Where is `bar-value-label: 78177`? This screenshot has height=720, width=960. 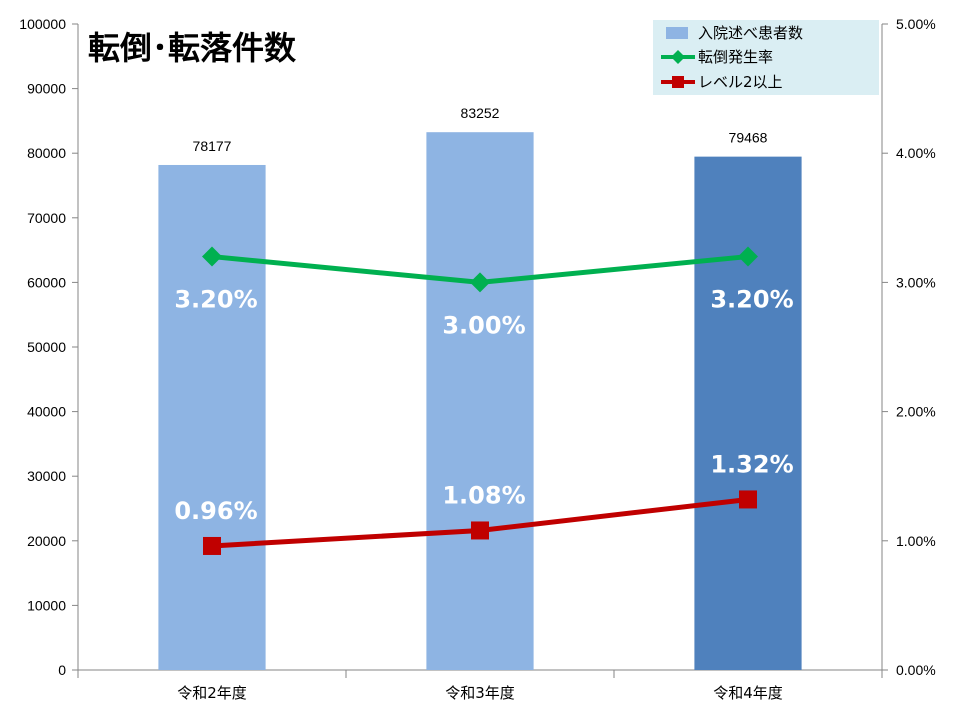
bar-value-label: 78177 is located at coordinates (212, 146).